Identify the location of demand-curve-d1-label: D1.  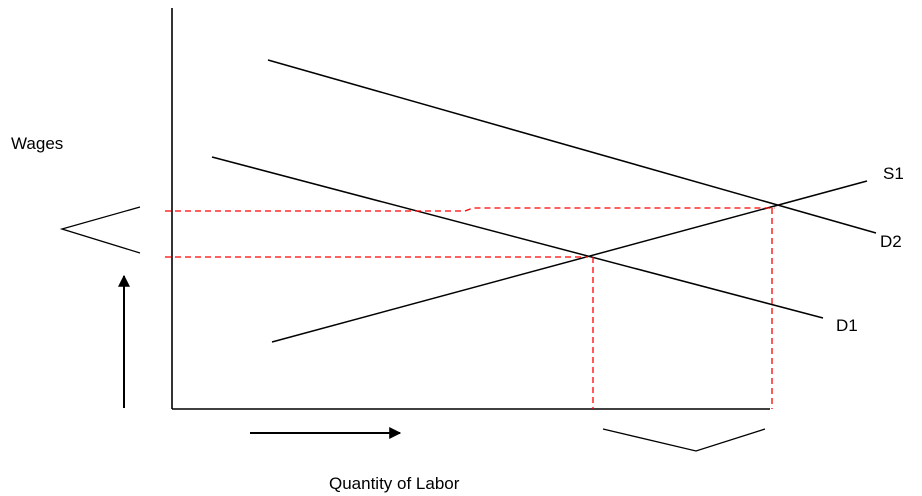
(847, 325).